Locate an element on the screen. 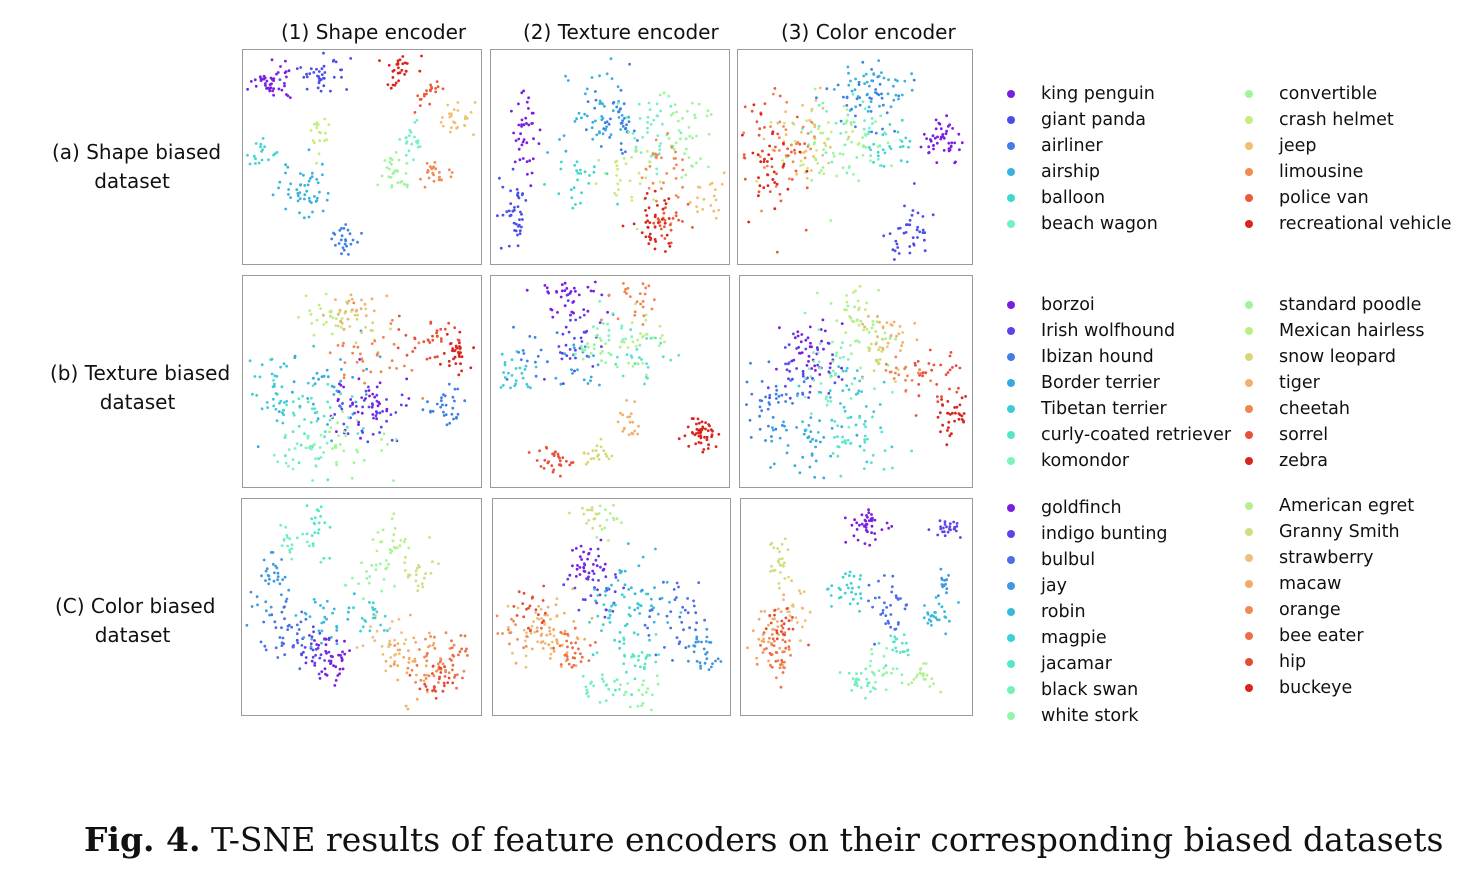  legend-label: cheetah is located at coordinates (1314, 409).